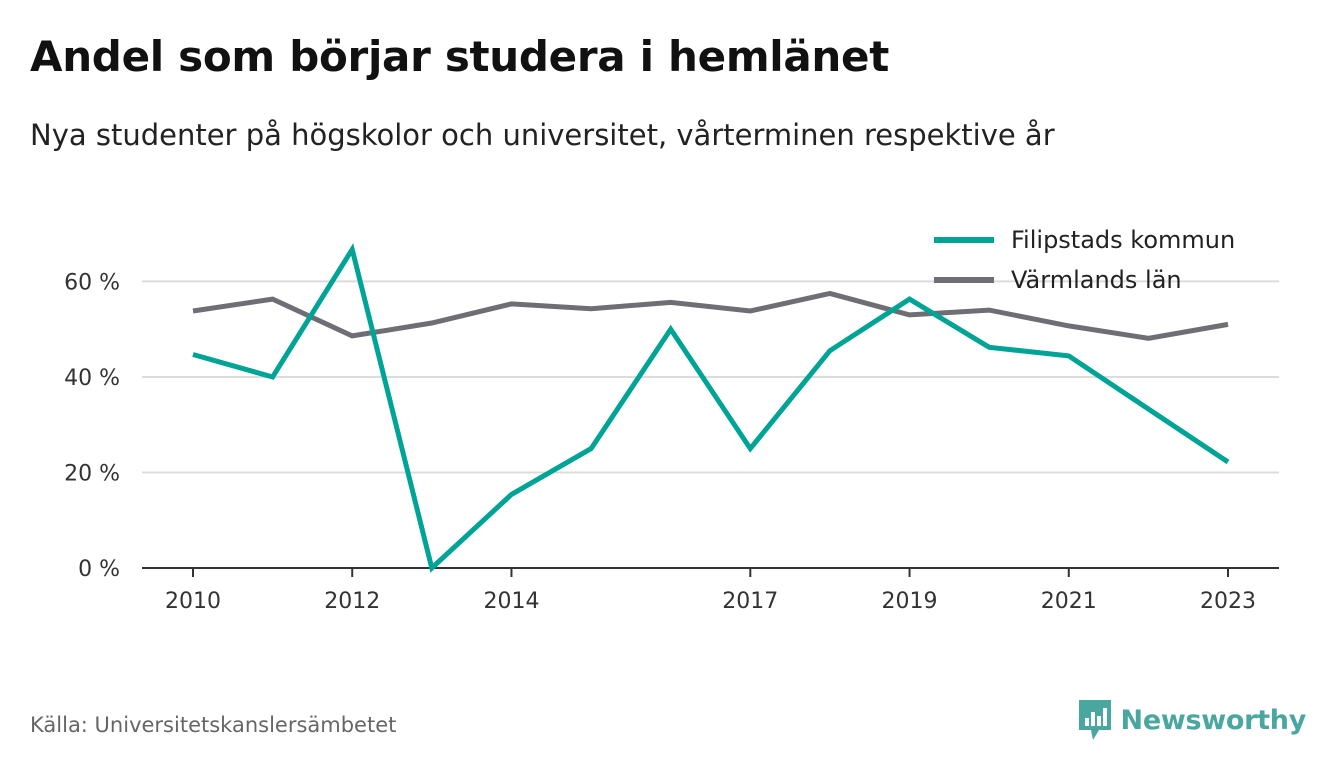 This screenshot has height=771, width=1340. Describe the element at coordinates (459, 56) in the screenshot. I see `chart-title: Andel som börjar studera i hemlänet` at that location.